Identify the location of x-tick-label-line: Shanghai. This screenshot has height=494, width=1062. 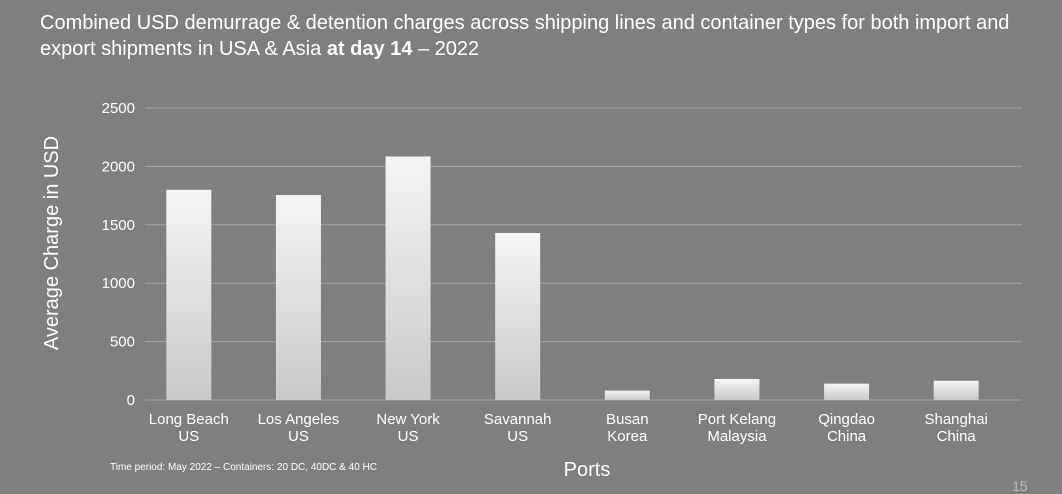
(955, 419).